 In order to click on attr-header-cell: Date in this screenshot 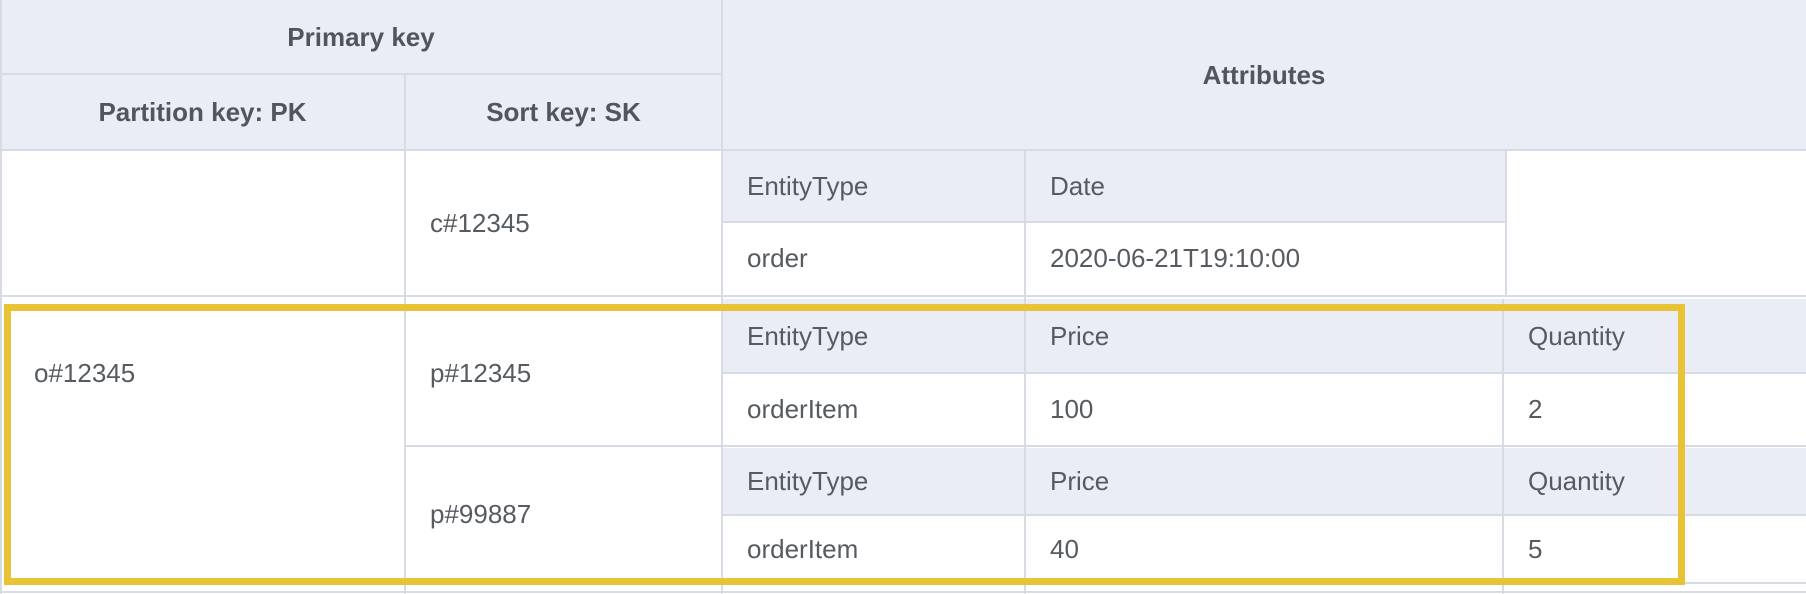, I will do `click(1077, 186)`.